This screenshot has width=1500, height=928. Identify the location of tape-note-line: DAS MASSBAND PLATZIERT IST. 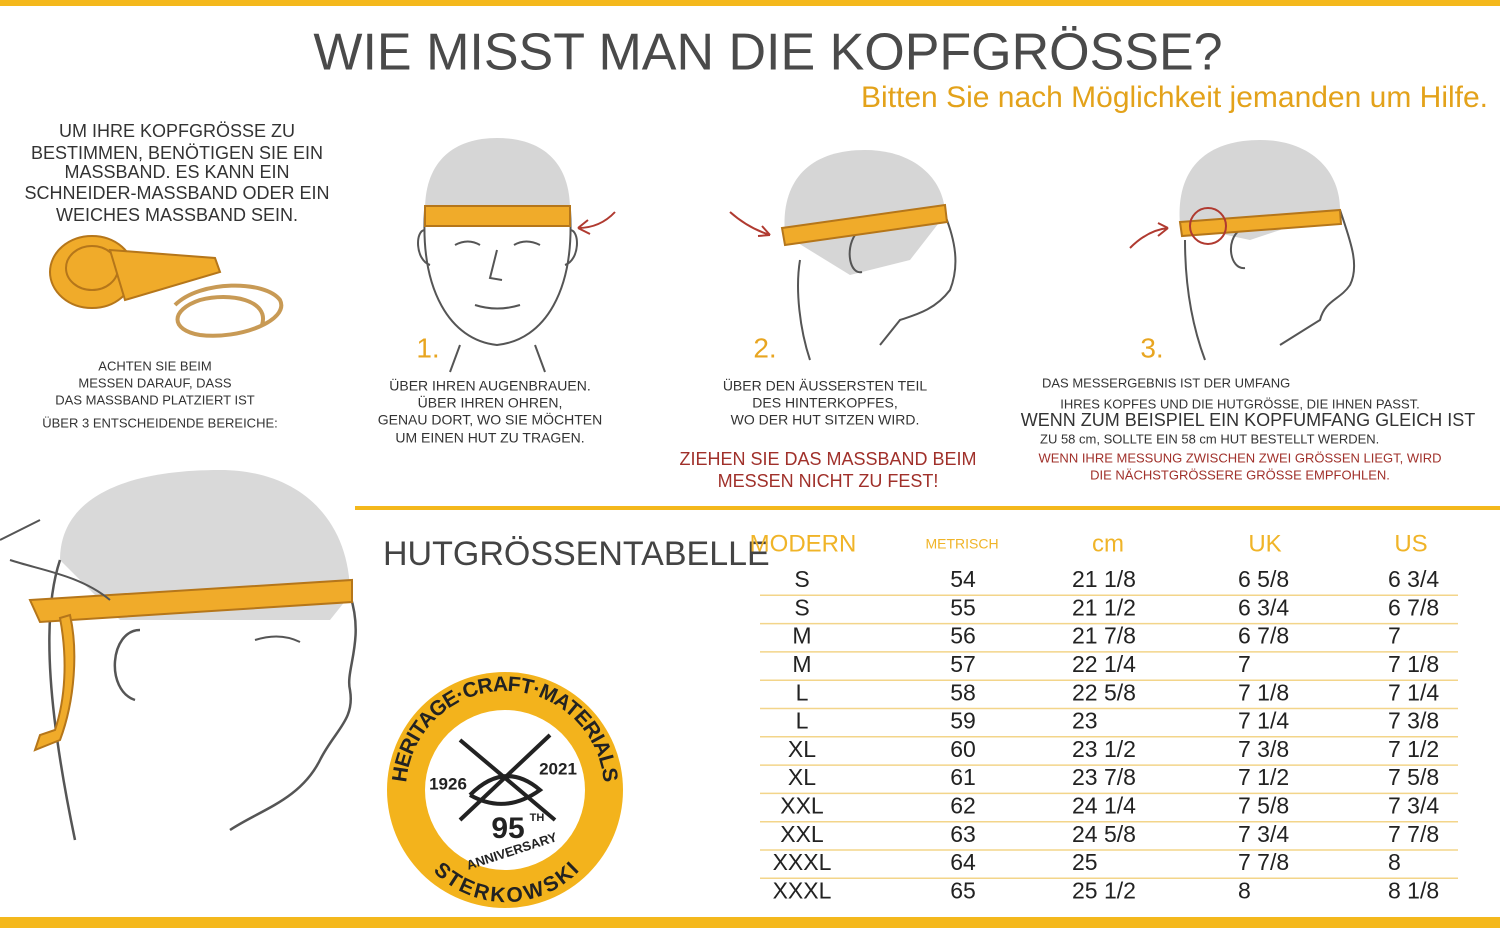
(154, 399).